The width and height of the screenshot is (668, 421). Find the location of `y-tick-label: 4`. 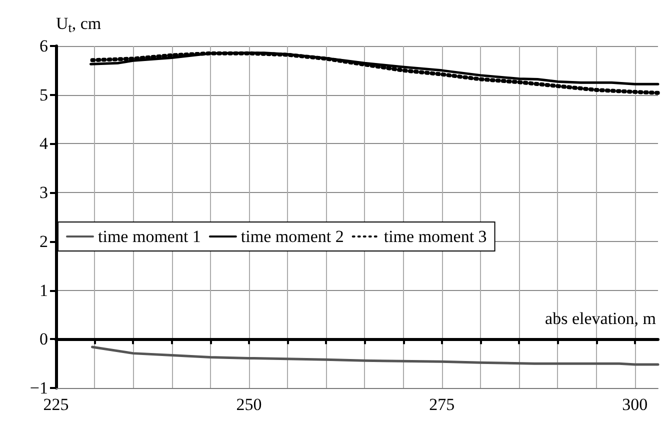

y-tick-label: 4 is located at coordinates (44, 144).